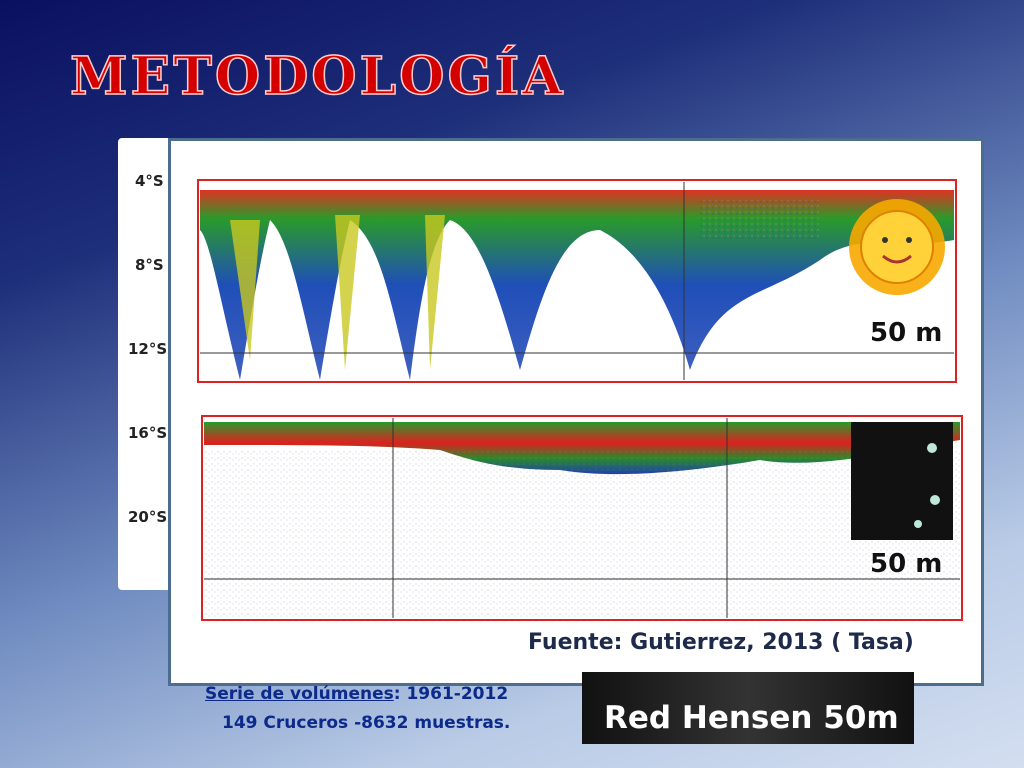 This screenshot has height=768, width=1024. What do you see at coordinates (148, 433) in the screenshot?
I see `latitude: 16°S` at bounding box center [148, 433].